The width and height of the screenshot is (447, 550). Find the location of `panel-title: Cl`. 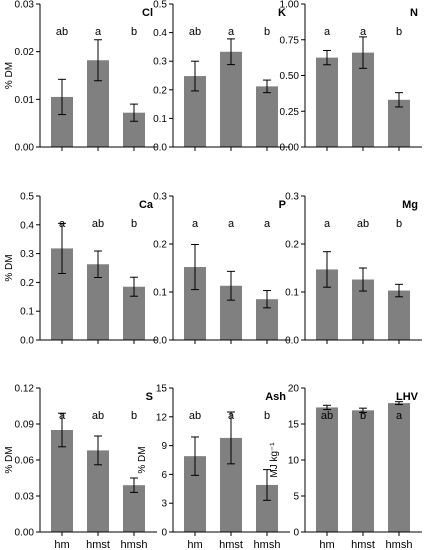

panel-title: Cl is located at coordinates (147, 13).